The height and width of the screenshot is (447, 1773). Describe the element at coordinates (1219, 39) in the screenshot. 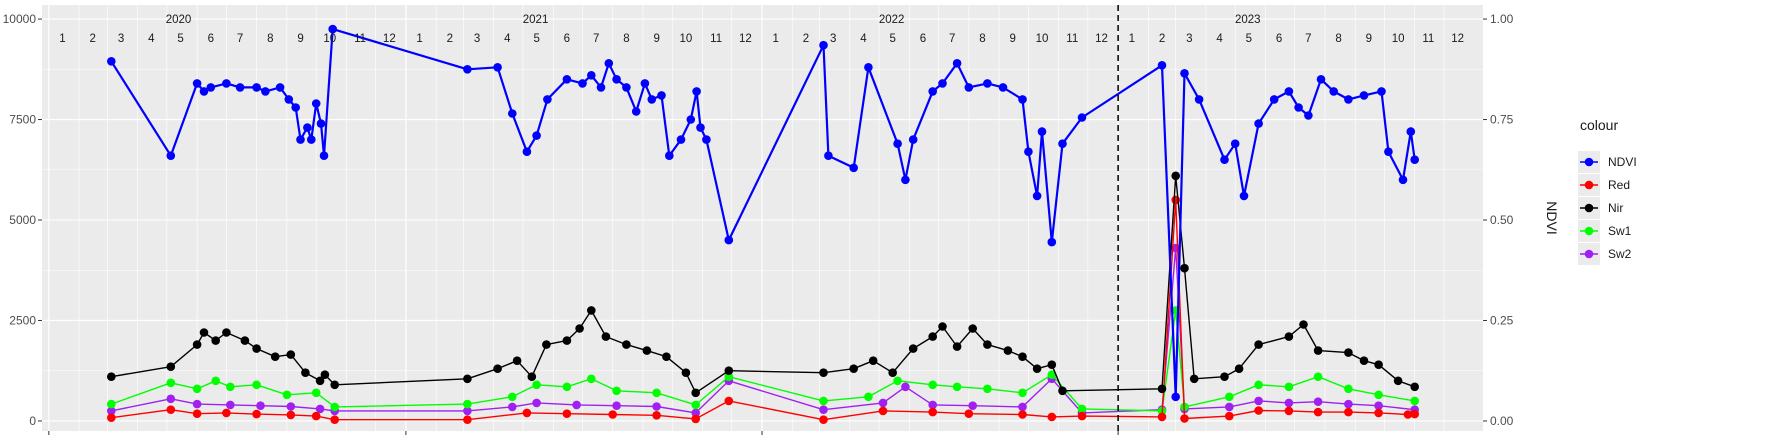

I see `month-label: 4` at that location.